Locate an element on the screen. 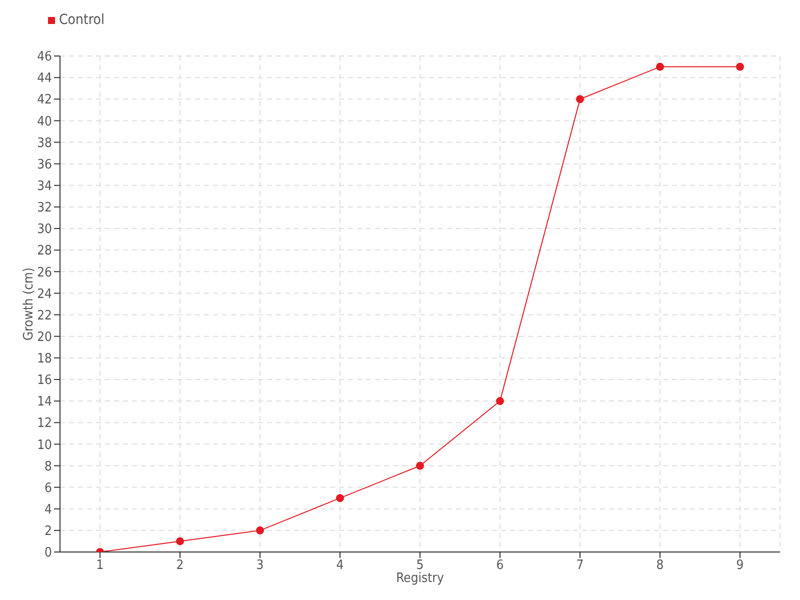 The width and height of the screenshot is (800, 600). y-tick-label: 22 is located at coordinates (44, 316).